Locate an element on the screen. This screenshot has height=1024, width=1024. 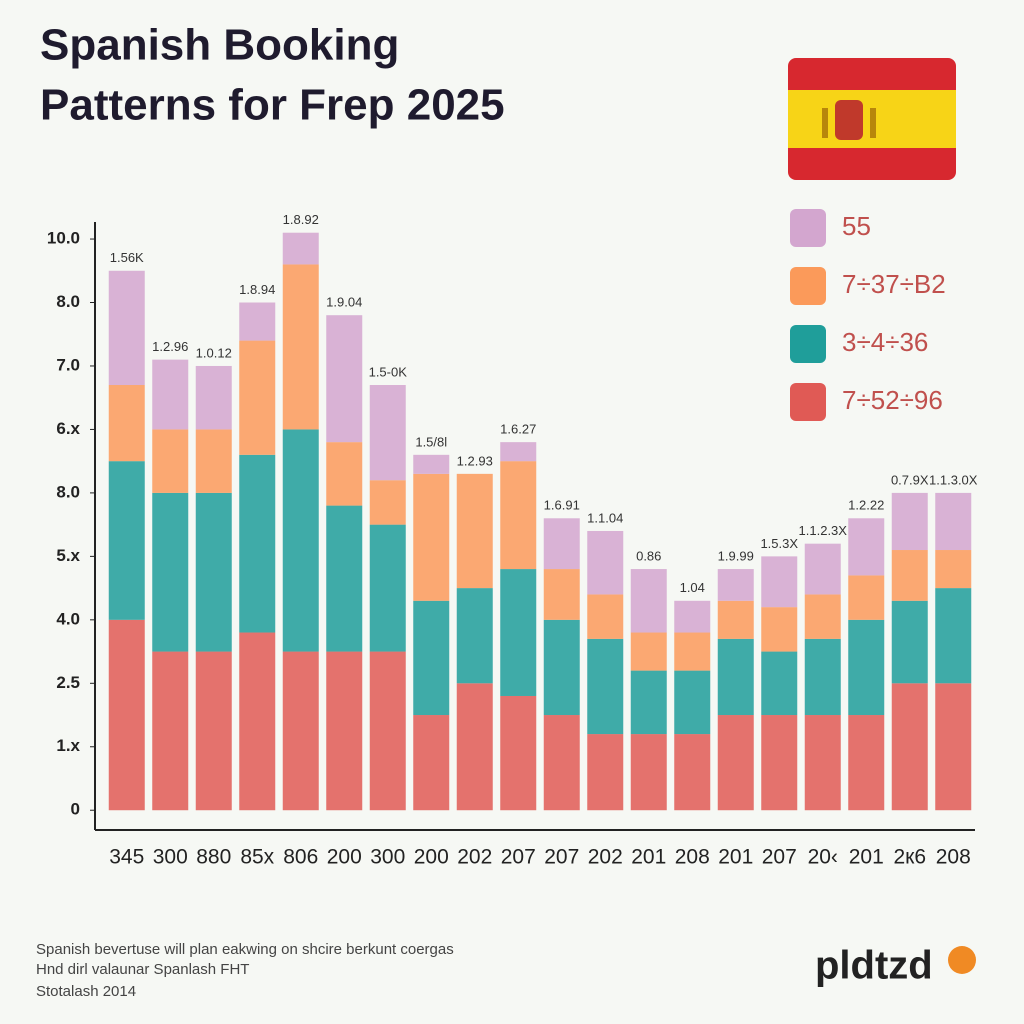
bar-top-label: 1.2.22 is located at coordinates (866, 505).